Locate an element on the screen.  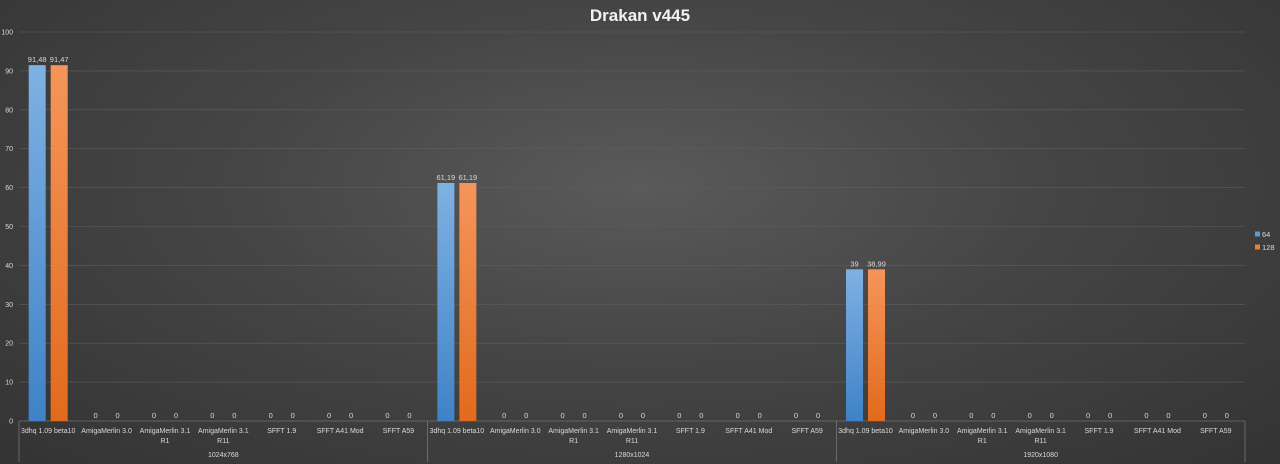
y-tick-label: 90 is located at coordinates (9, 71).